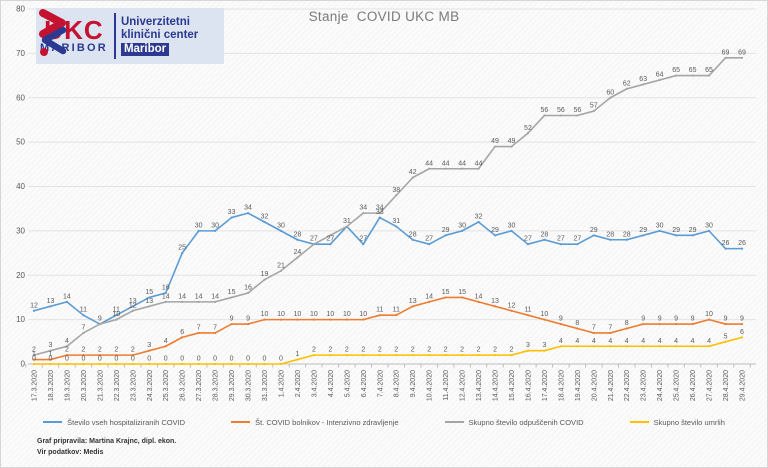 The height and width of the screenshot is (468, 768). I want to click on x-axis-tick-label: 17.4.2020, so click(545, 385).